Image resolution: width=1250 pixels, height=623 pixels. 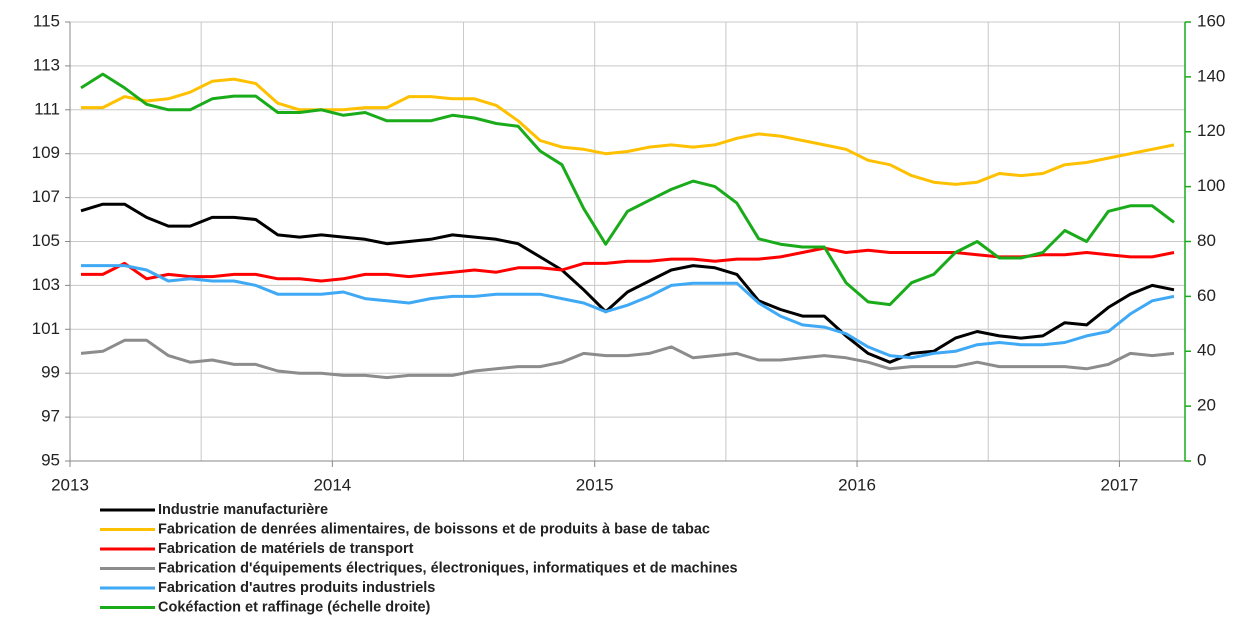 I want to click on legend-label: Fabrication de matériels de transport, so click(x=286, y=549).